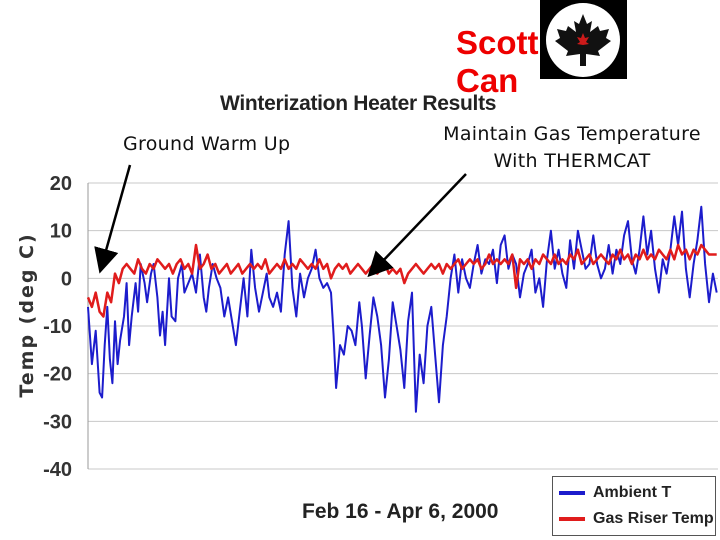  I want to click on annotation-maintain-gas-line1: Maintain Gas Temperature, so click(572, 134).